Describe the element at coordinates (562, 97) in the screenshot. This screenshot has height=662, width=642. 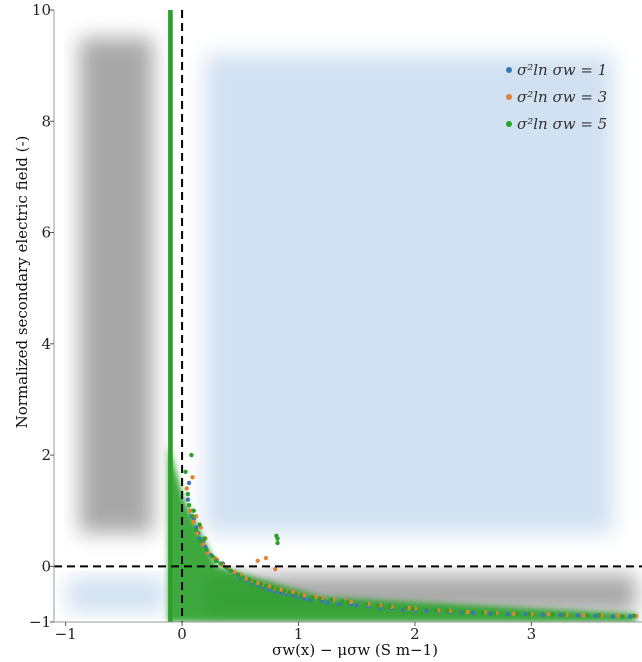
I see `legend-label: σ²ln σw = 3` at that location.